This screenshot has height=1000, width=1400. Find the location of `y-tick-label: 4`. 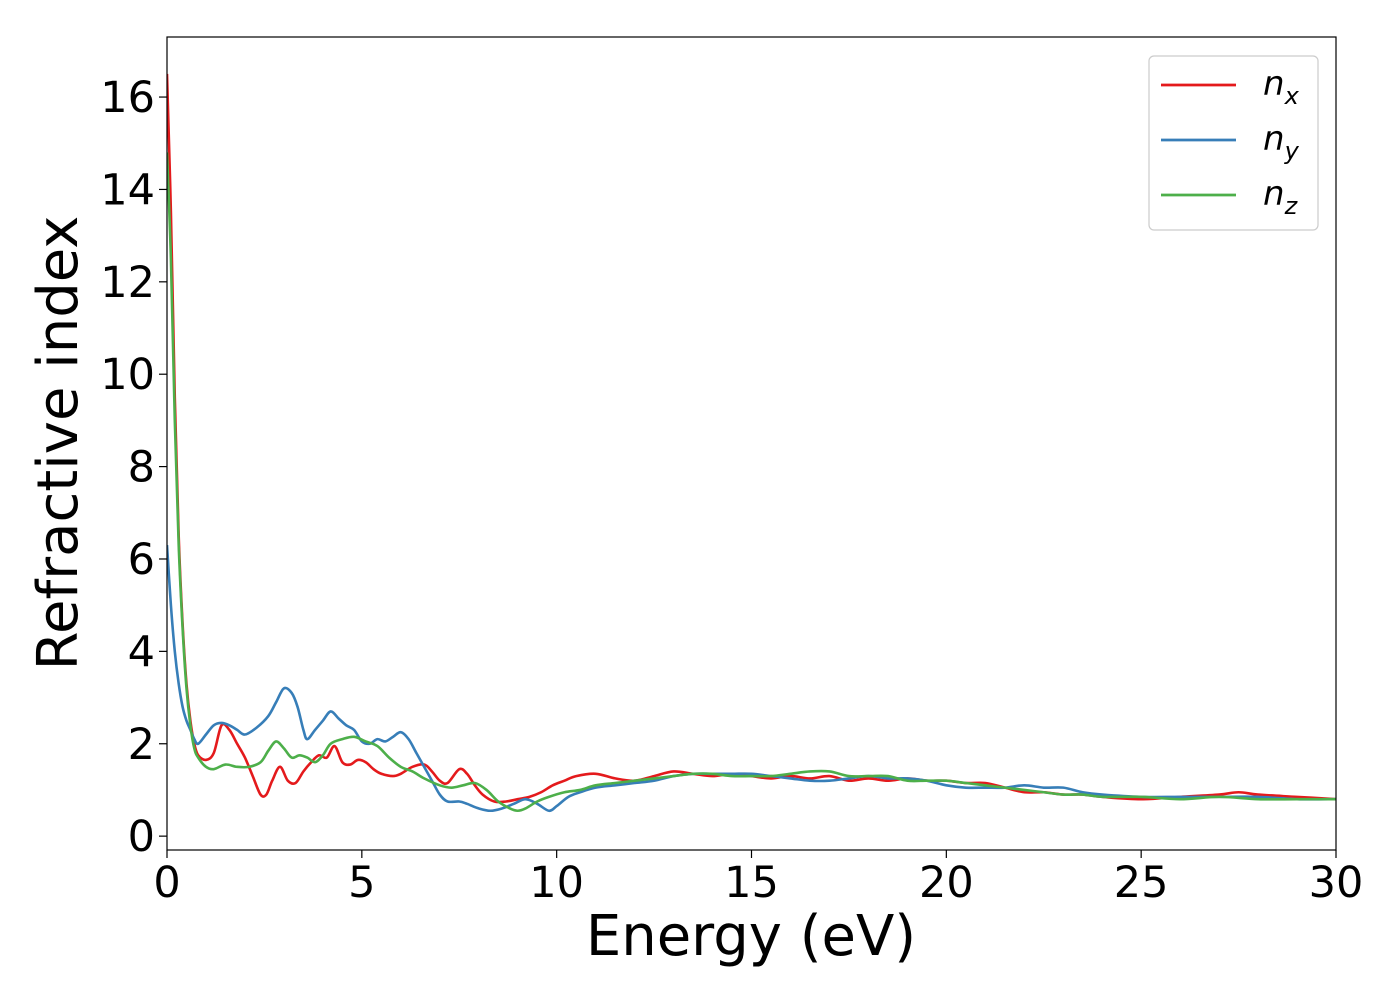

y-tick-label: 4 is located at coordinates (141, 652).